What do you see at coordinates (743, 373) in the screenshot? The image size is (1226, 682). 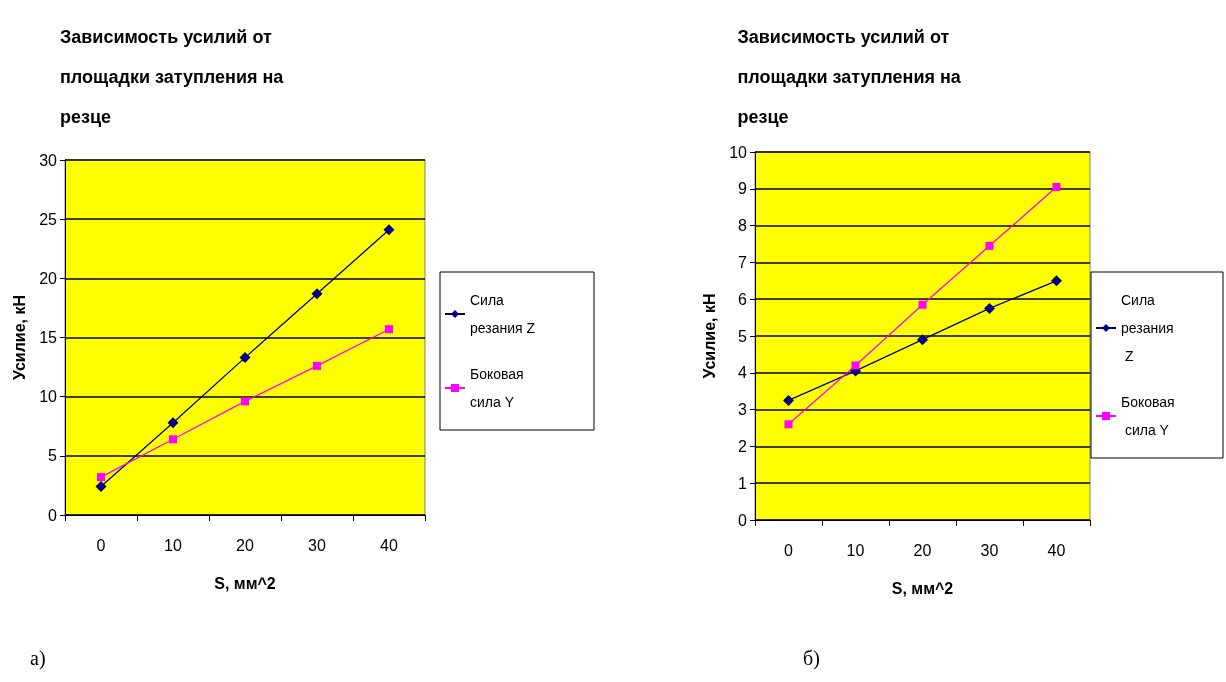 I see `y-tick-label: 4` at bounding box center [743, 373].